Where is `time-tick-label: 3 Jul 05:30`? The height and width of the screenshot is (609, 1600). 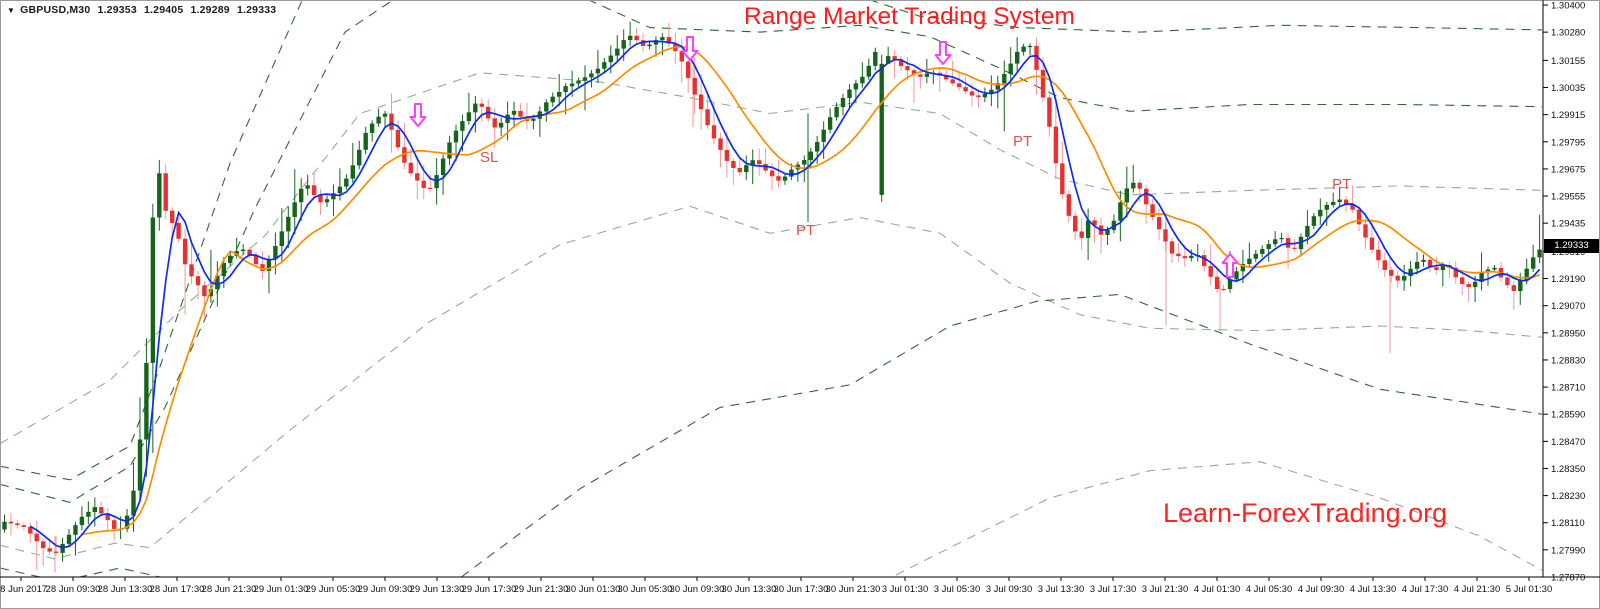 time-tick-label: 3 Jul 05:30 is located at coordinates (957, 589).